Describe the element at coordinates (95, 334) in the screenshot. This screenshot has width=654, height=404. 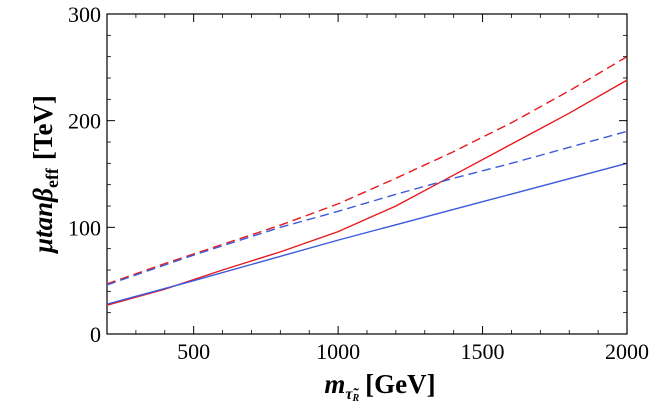
I see `y-tick-label: 0` at that location.